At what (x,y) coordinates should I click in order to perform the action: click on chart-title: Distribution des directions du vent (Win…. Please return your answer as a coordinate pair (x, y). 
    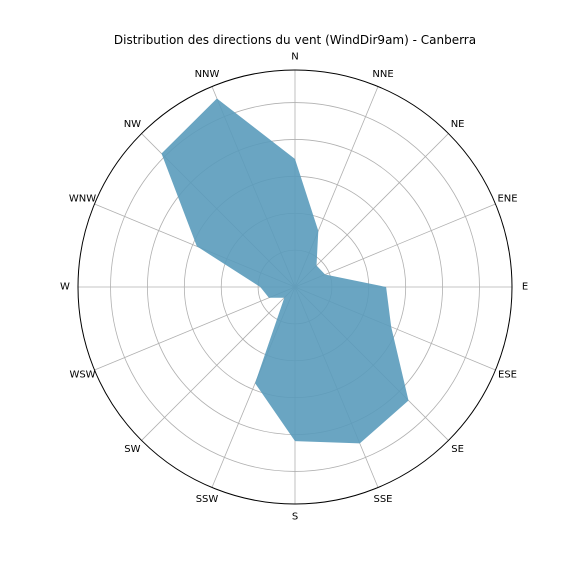
    Looking at the image, I should click on (295, 40).